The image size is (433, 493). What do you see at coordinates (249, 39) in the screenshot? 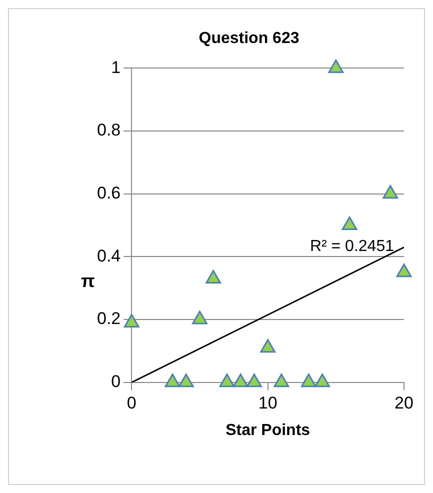
I see `chart-title: Question 623` at bounding box center [249, 39].